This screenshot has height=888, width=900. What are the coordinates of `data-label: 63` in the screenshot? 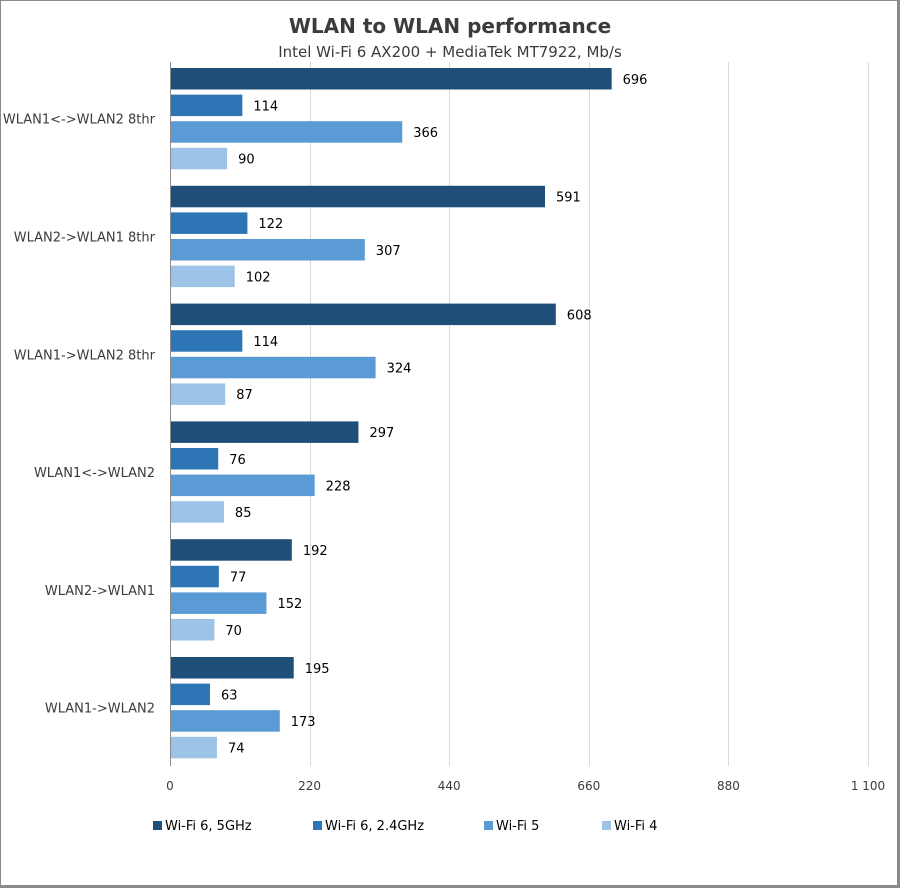 It's located at (229, 695).